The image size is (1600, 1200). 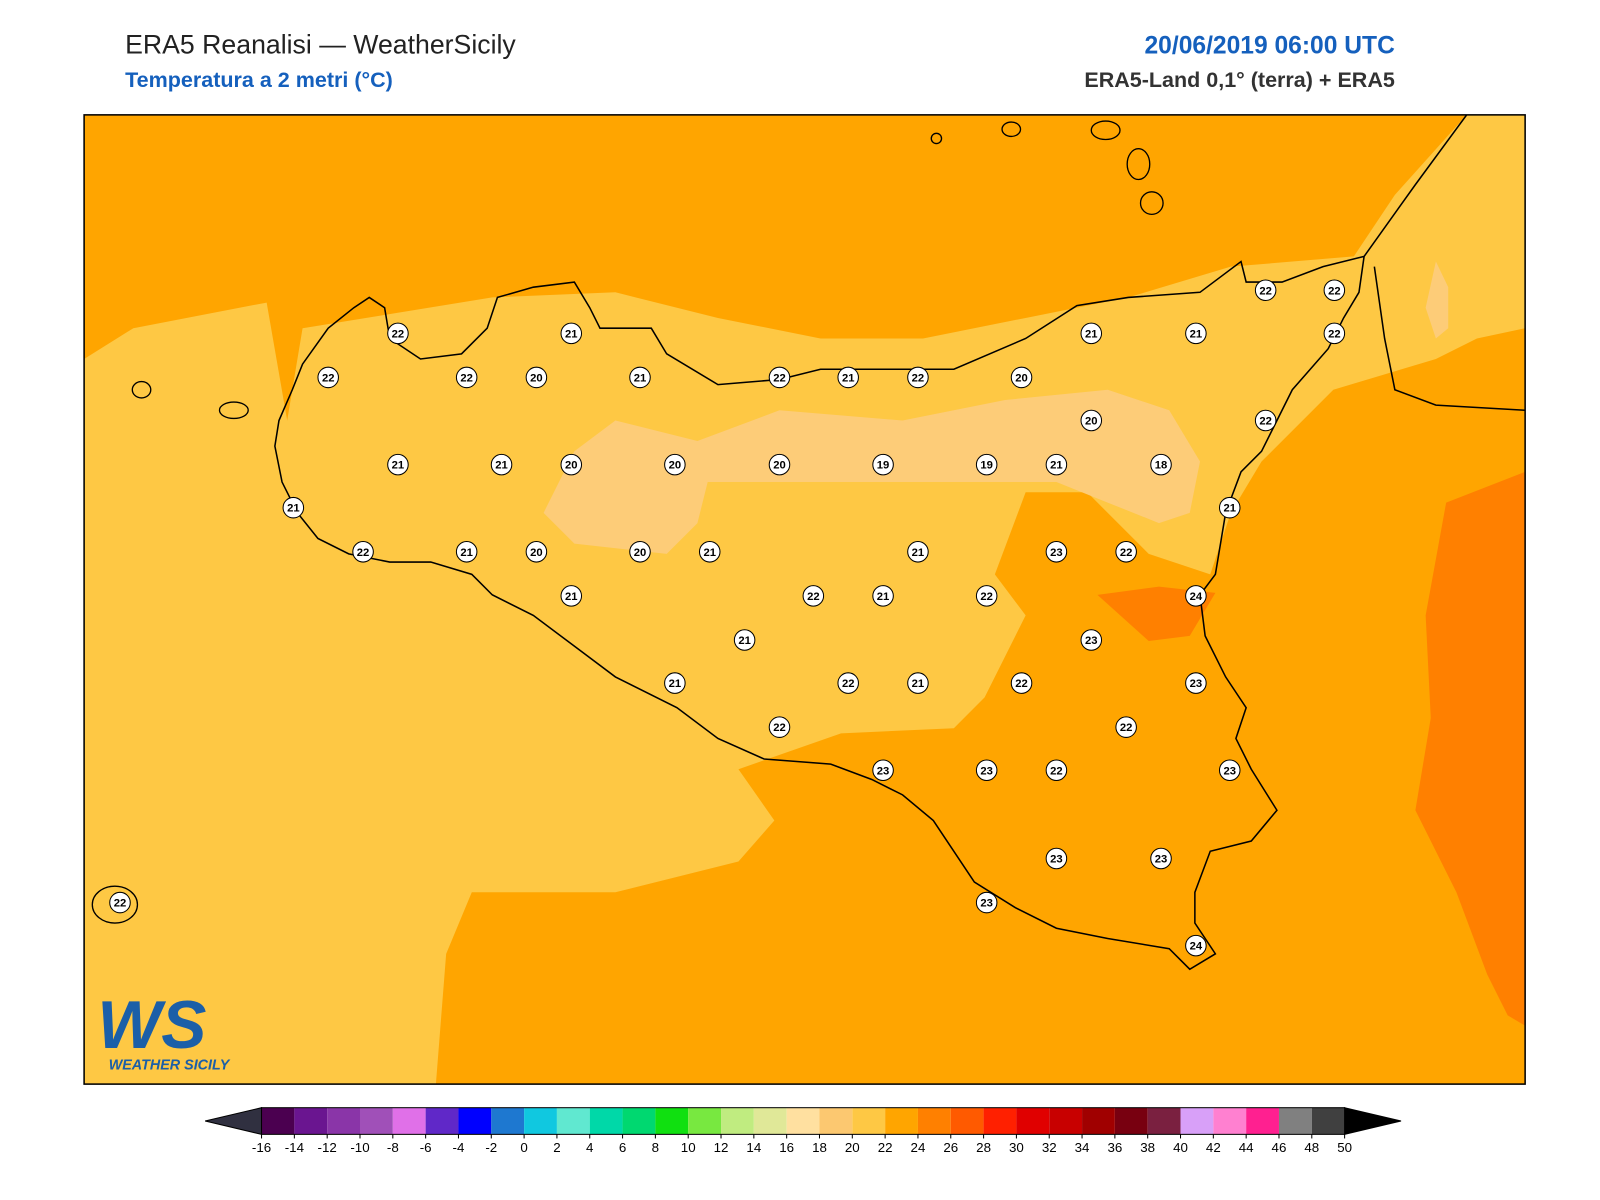 I want to click on colorbar-tick-label: -4, so click(x=459, y=1147).